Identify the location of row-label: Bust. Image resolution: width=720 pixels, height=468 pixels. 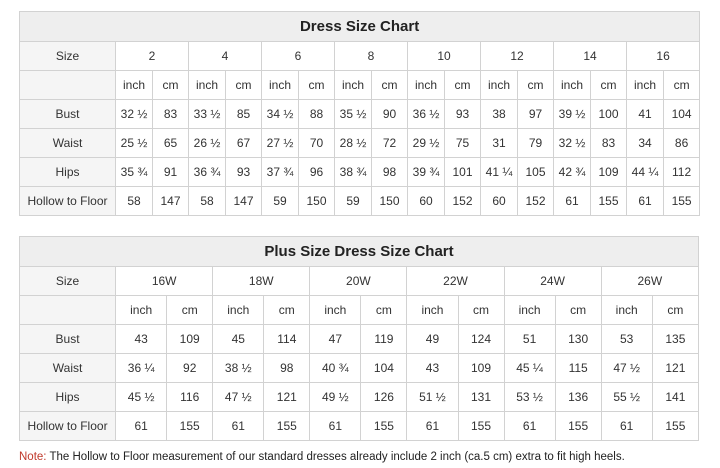
(67, 339).